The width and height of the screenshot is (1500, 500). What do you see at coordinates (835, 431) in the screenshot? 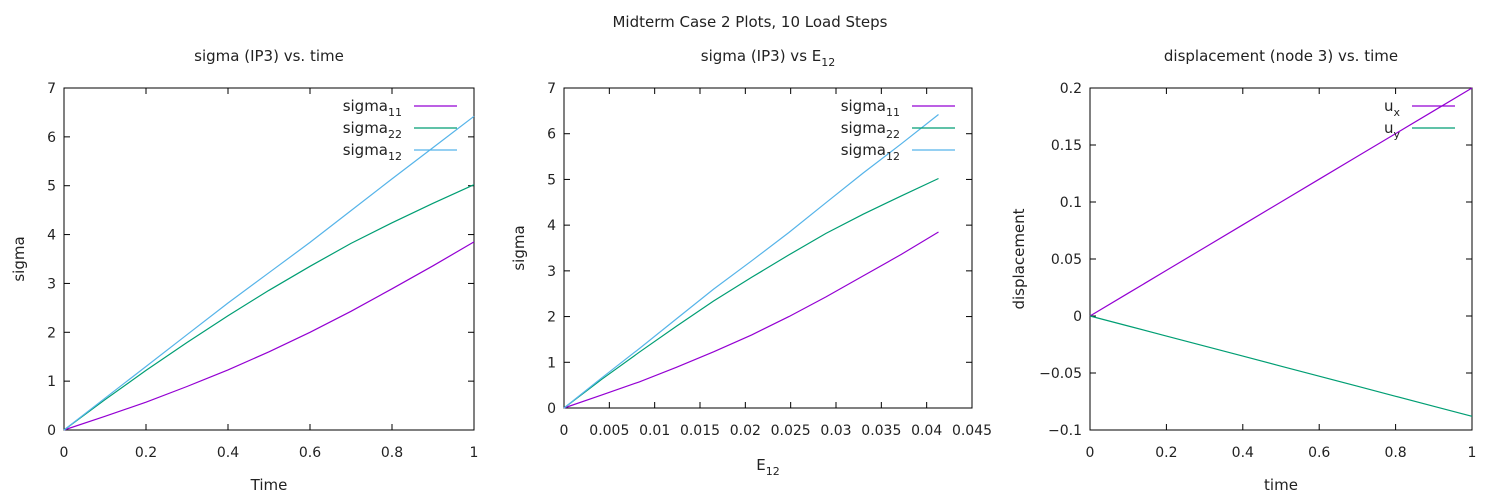
I see `x-tick-label: 0.03` at bounding box center [835, 431].